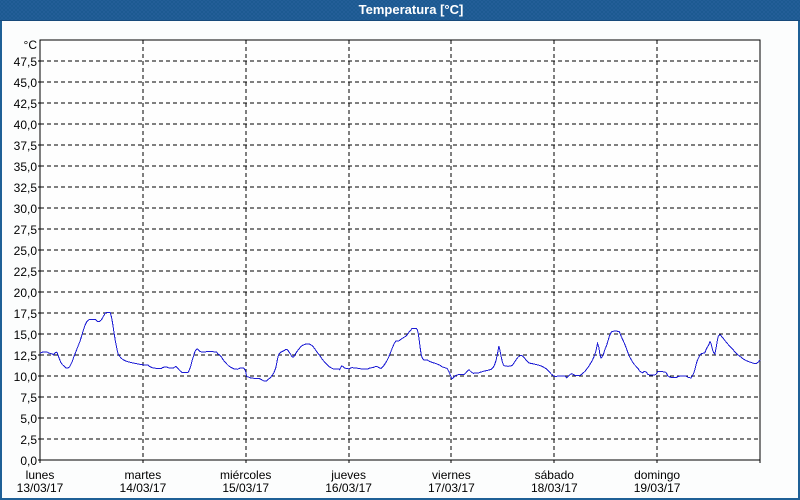 This screenshot has height=500, width=800. What do you see at coordinates (245, 475) in the screenshot?
I see `svg-text: miércoles` at bounding box center [245, 475].